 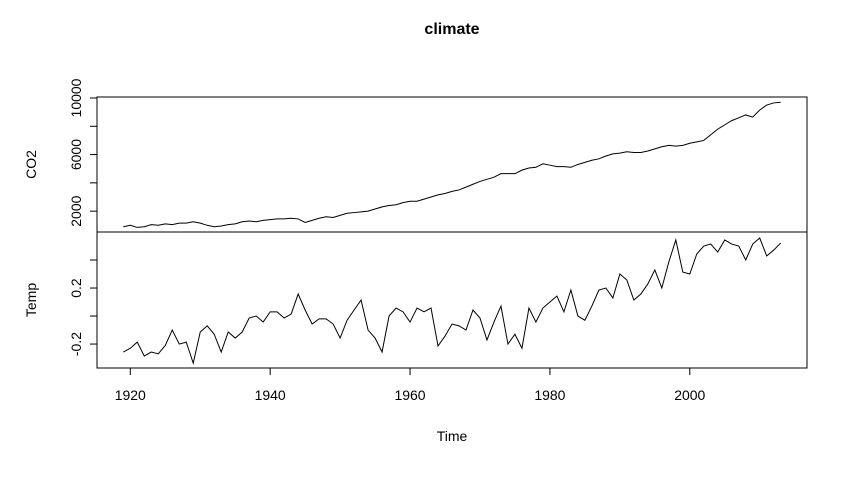 I want to click on y-tick-label: -0.2, so click(x=76, y=344).